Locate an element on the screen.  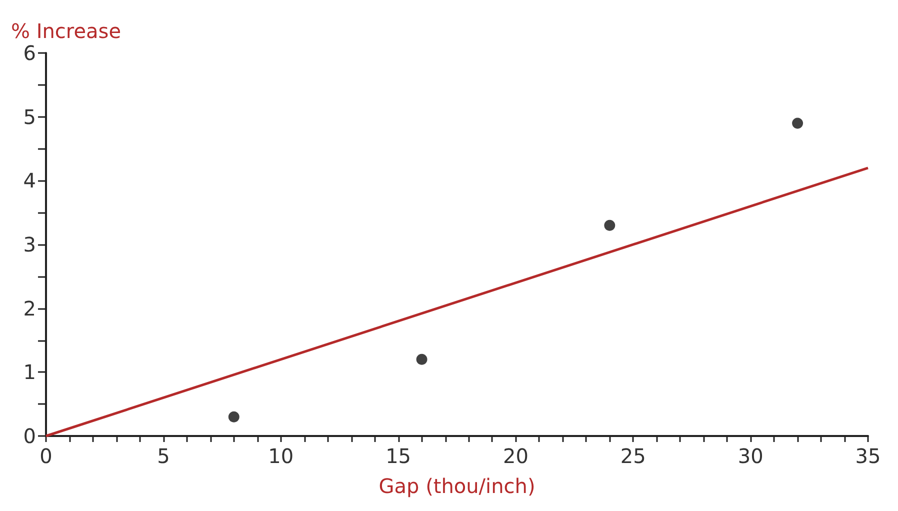
x-tick-label: 30 is located at coordinates (751, 456).